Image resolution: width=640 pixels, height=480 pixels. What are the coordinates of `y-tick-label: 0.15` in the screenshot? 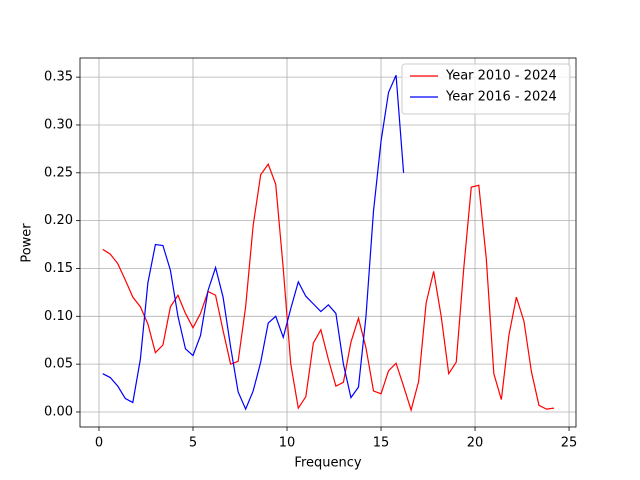 It's located at (58, 268).